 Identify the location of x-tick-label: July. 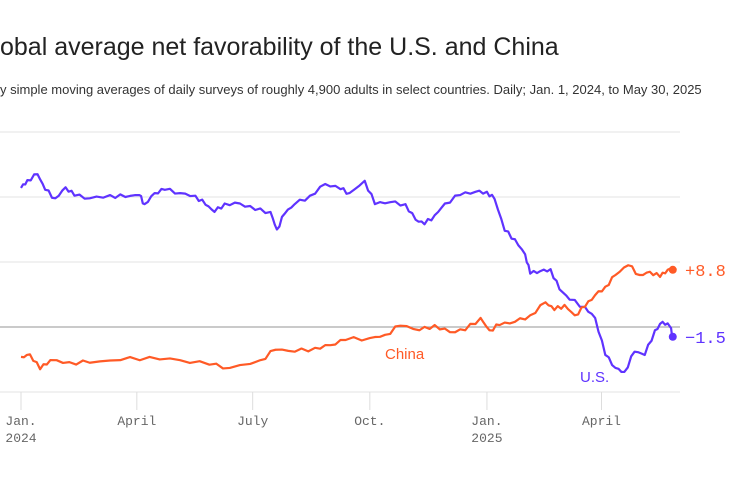
(252, 421).